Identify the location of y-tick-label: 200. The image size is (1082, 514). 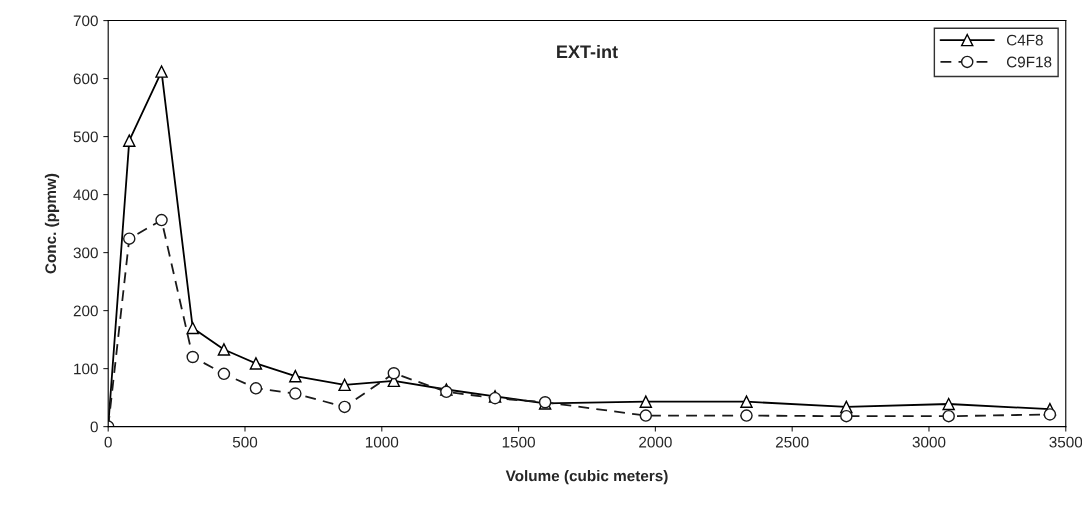
(85, 311).